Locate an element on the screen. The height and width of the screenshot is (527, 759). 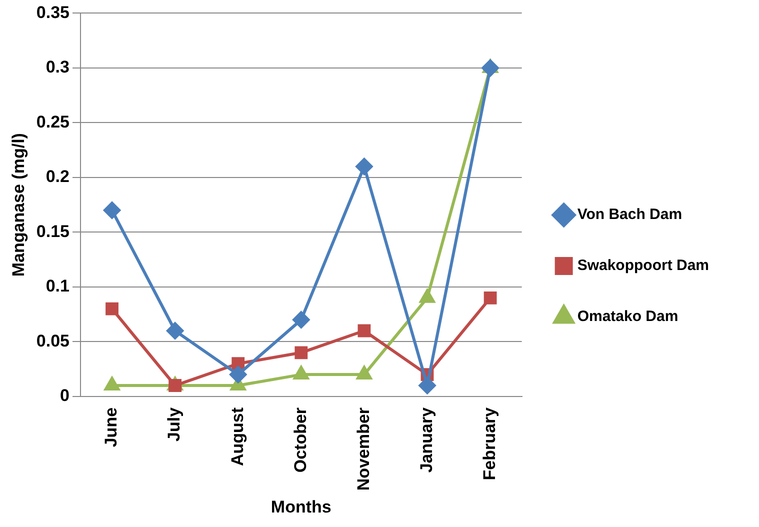
y-tick-label: 0.35 is located at coordinates (53, 12).